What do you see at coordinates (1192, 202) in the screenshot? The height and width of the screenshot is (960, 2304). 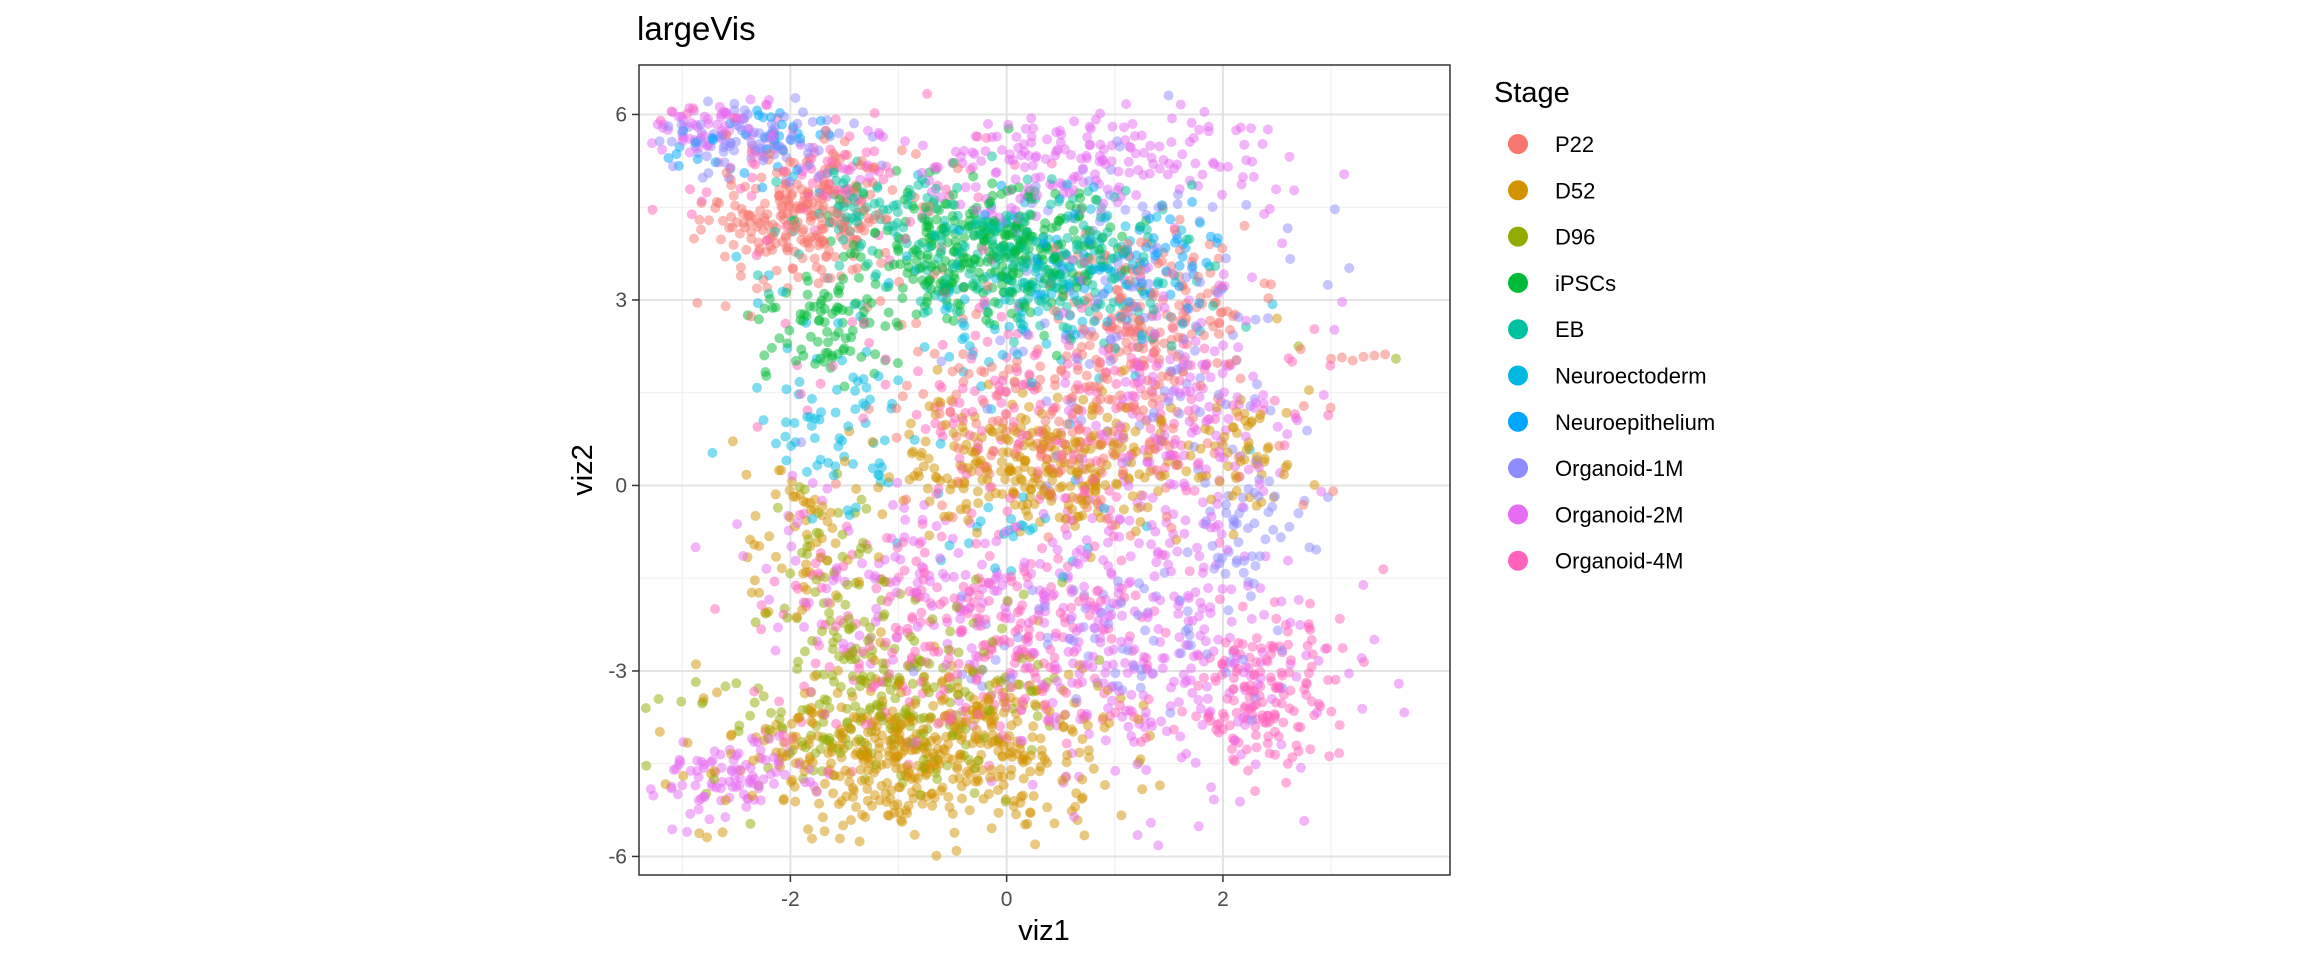 I see `point-neuroepithelium` at bounding box center [1192, 202].